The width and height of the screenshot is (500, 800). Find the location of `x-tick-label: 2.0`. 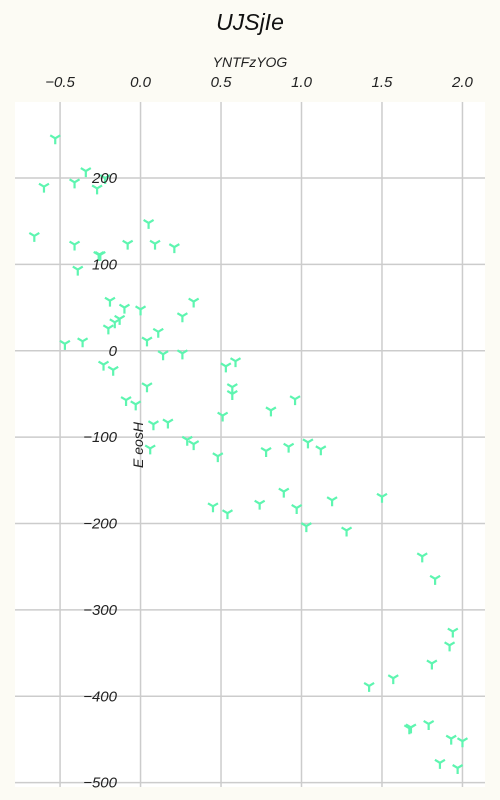

x-tick-label: 2.0 is located at coordinates (462, 82).